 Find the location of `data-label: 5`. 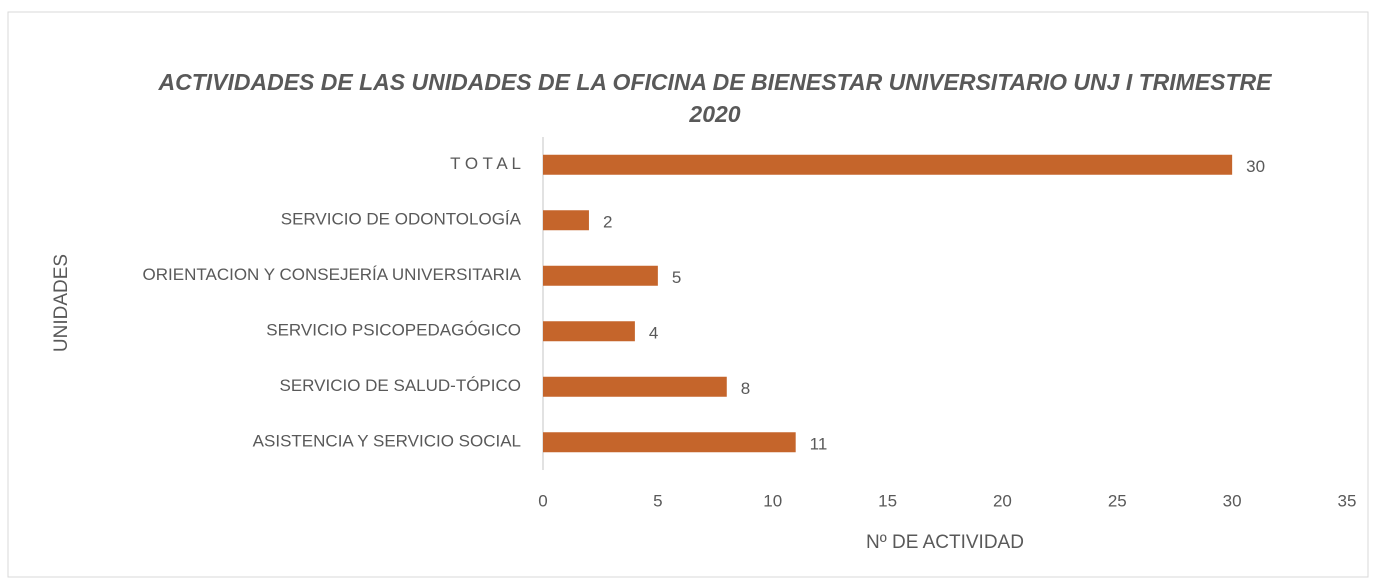

data-label: 5 is located at coordinates (676, 277).